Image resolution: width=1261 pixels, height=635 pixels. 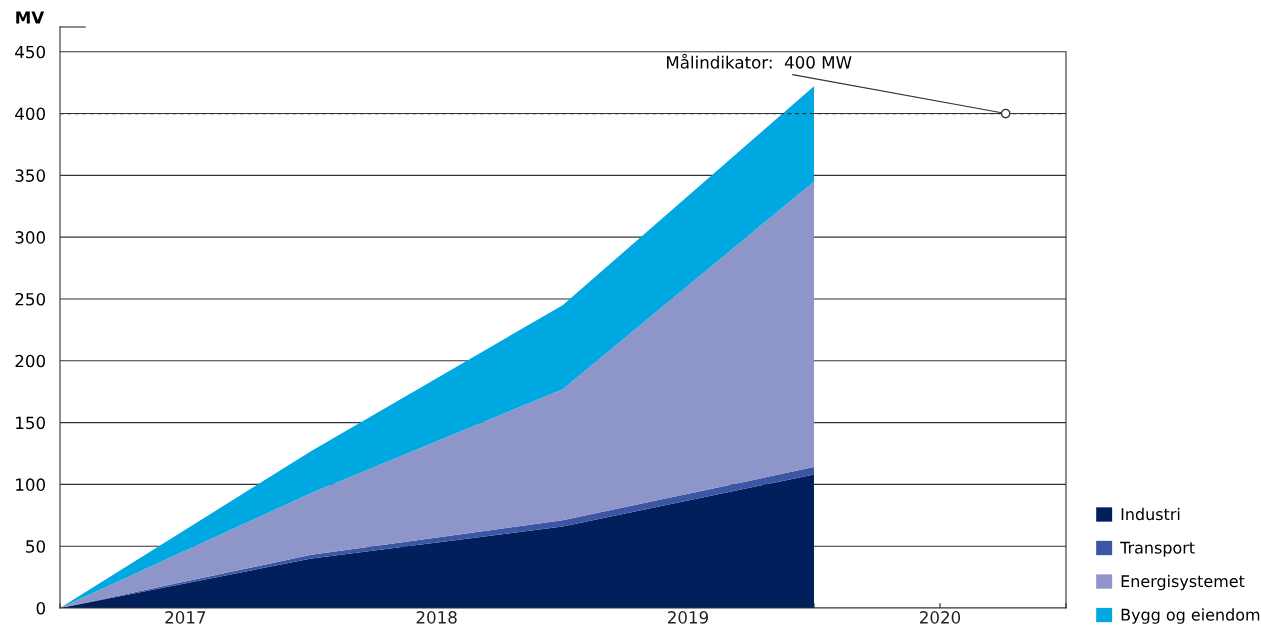 What do you see at coordinates (30, 237) in the screenshot?
I see `y-tick-label: 300` at bounding box center [30, 237].